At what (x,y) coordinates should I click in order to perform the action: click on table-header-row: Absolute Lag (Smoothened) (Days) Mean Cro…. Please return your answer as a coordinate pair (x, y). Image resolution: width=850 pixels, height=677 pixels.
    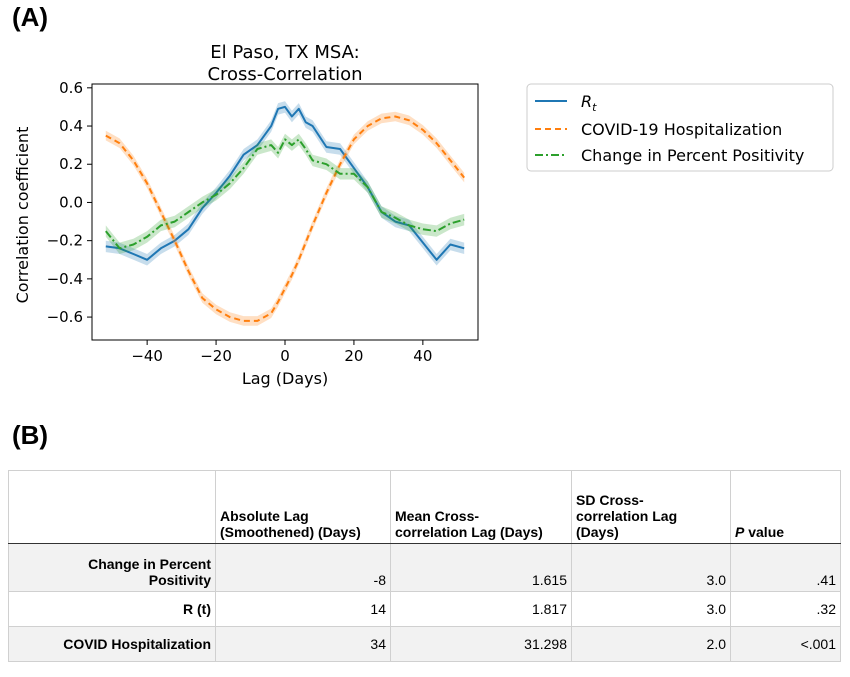
    Looking at the image, I should click on (424, 507).